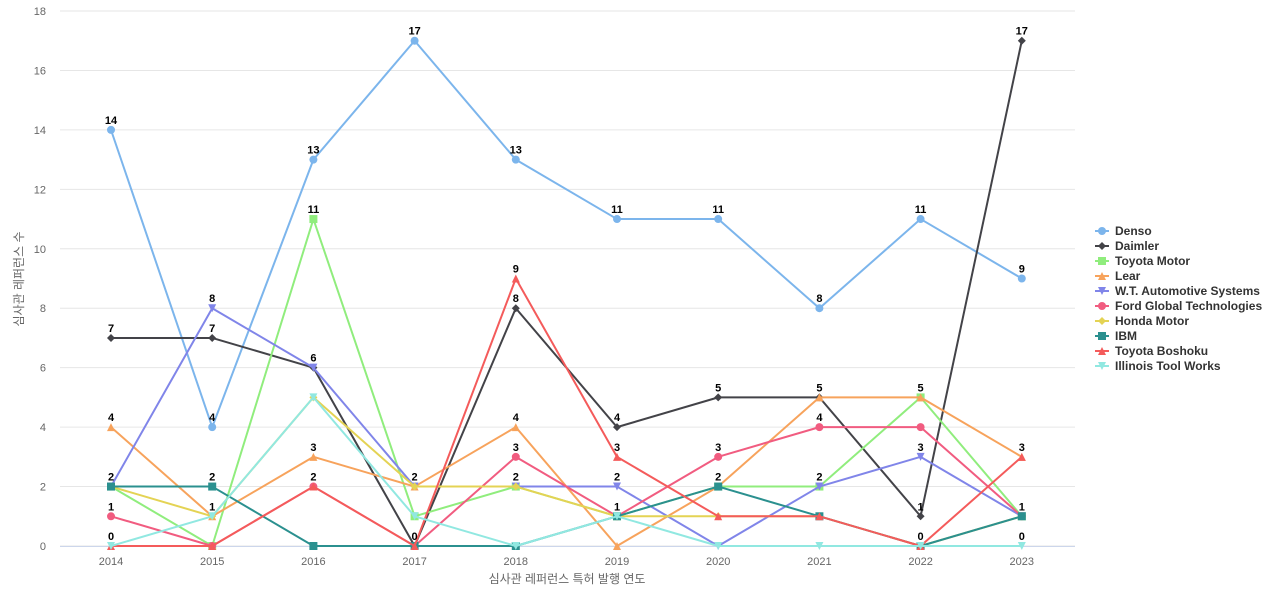 The width and height of the screenshot is (1280, 600). What do you see at coordinates (313, 151) in the screenshot?
I see `data-label: 13` at bounding box center [313, 151].